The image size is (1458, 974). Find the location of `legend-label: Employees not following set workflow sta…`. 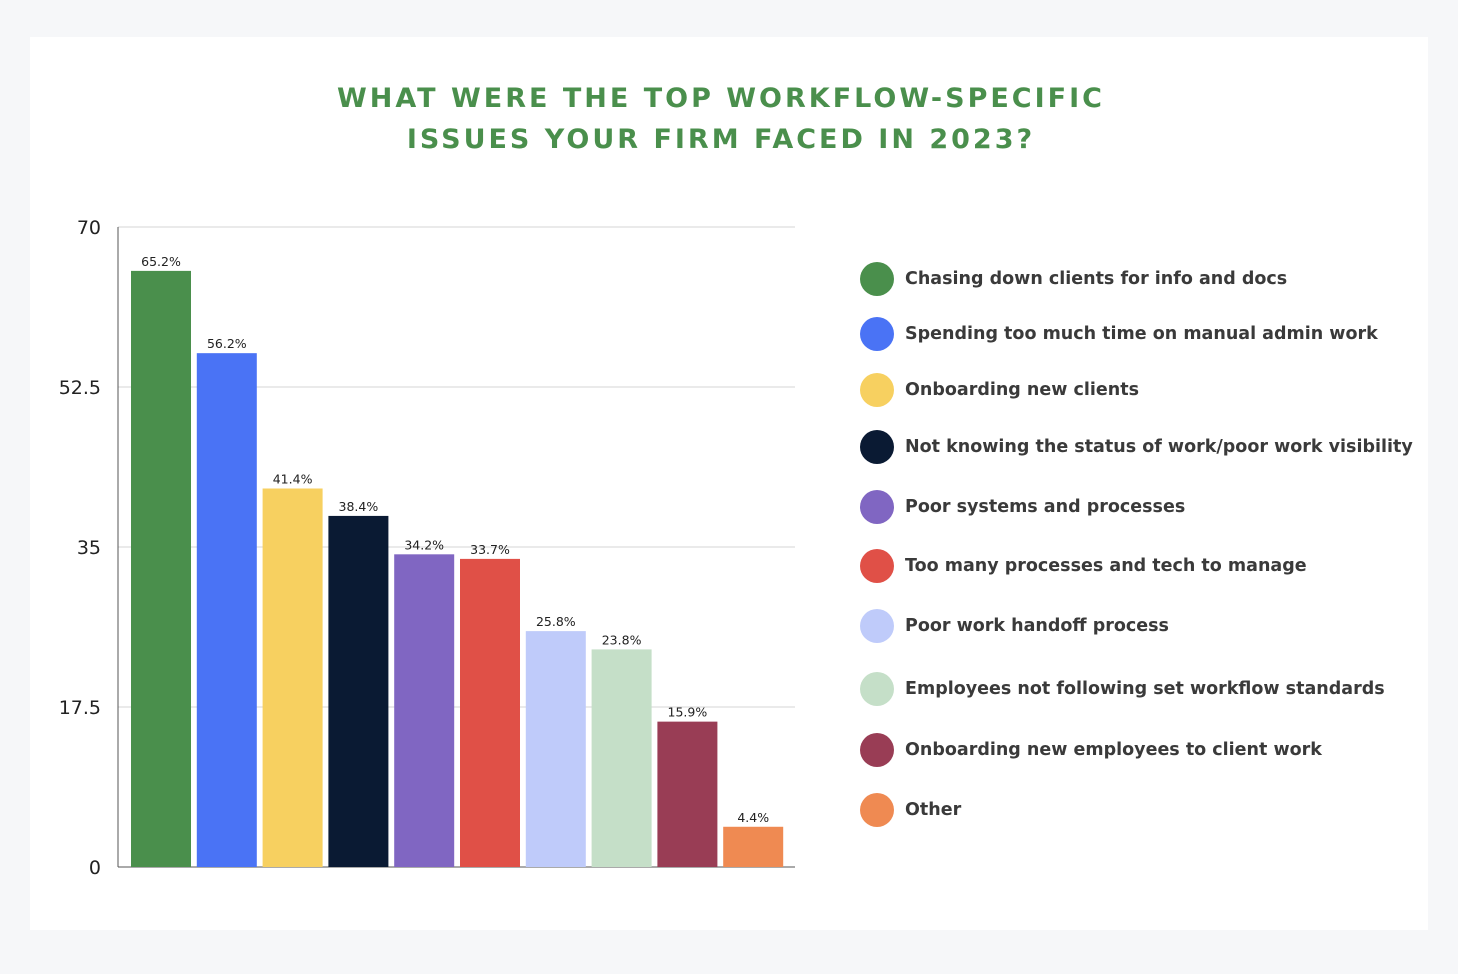

legend-label: Employees not following set workflow sta… is located at coordinates (1145, 689).